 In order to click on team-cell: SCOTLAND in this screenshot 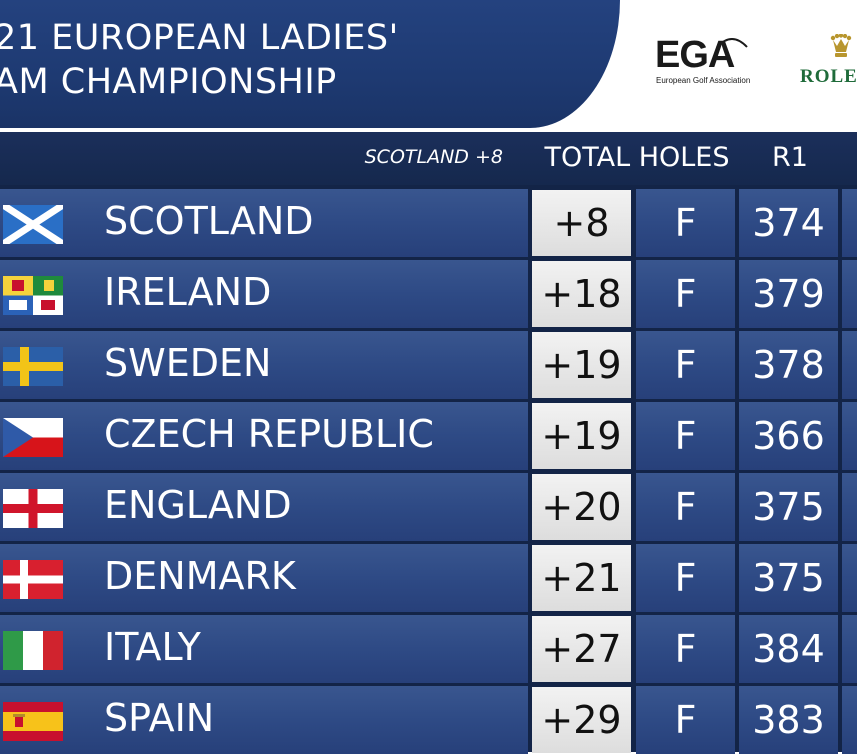, I will do `click(264, 223)`.